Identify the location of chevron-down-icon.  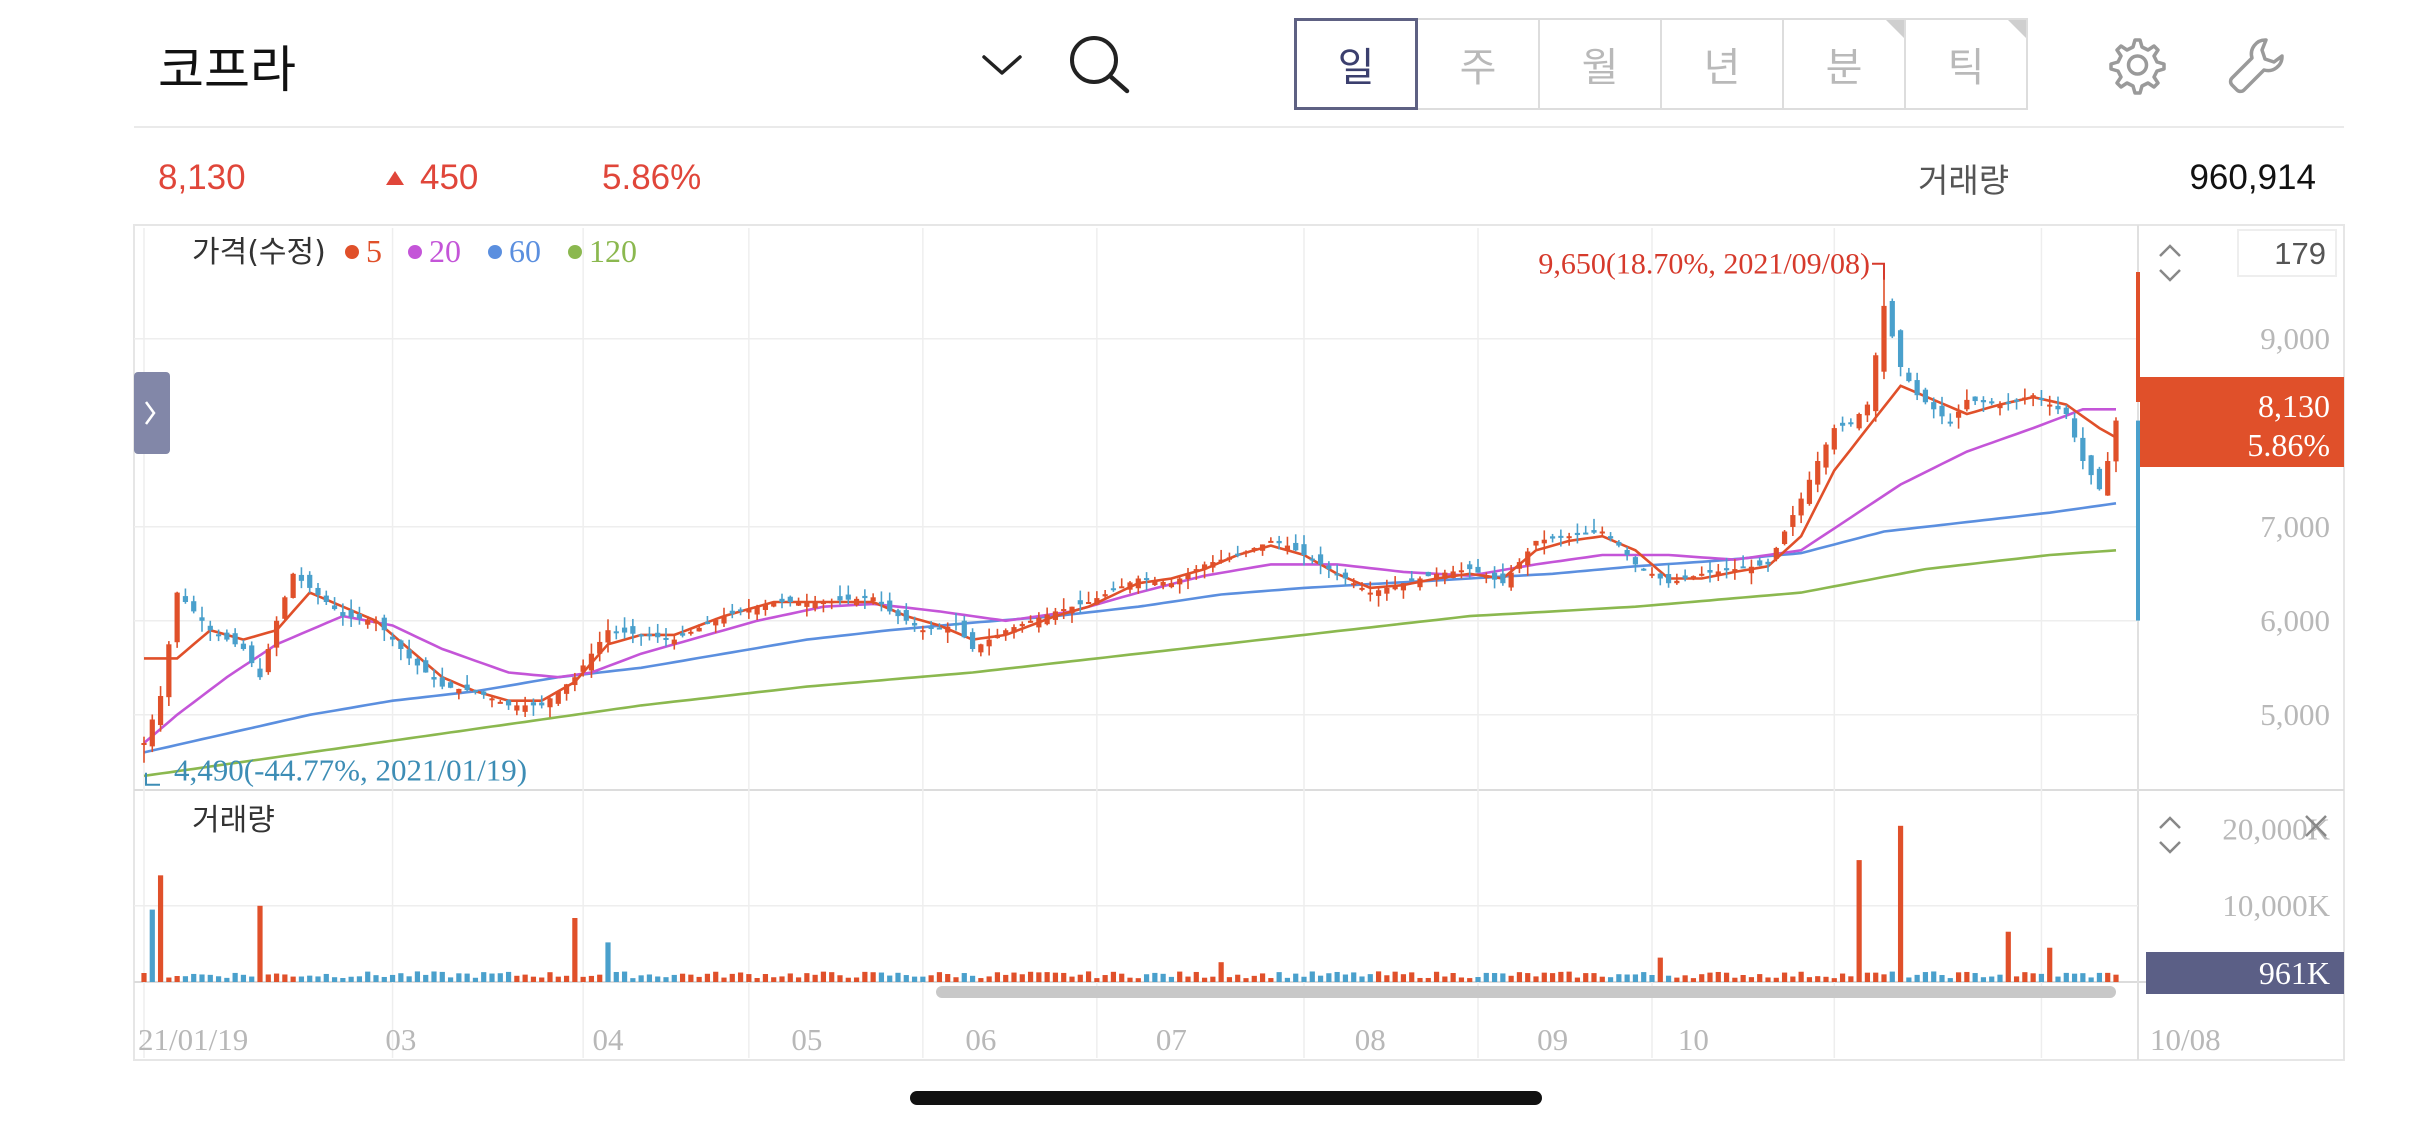
(1002, 65).